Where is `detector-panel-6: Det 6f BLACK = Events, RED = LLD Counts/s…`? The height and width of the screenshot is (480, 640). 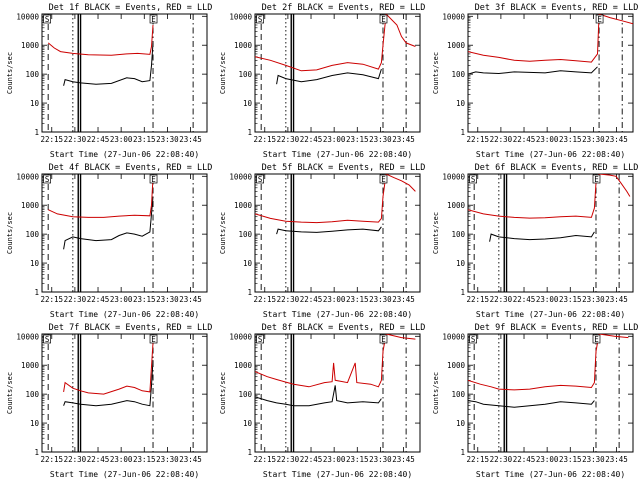
detector-panel-6: Det 6f BLACK = Events, RED = LLD Counts/s… is located at coordinates (532, 240).